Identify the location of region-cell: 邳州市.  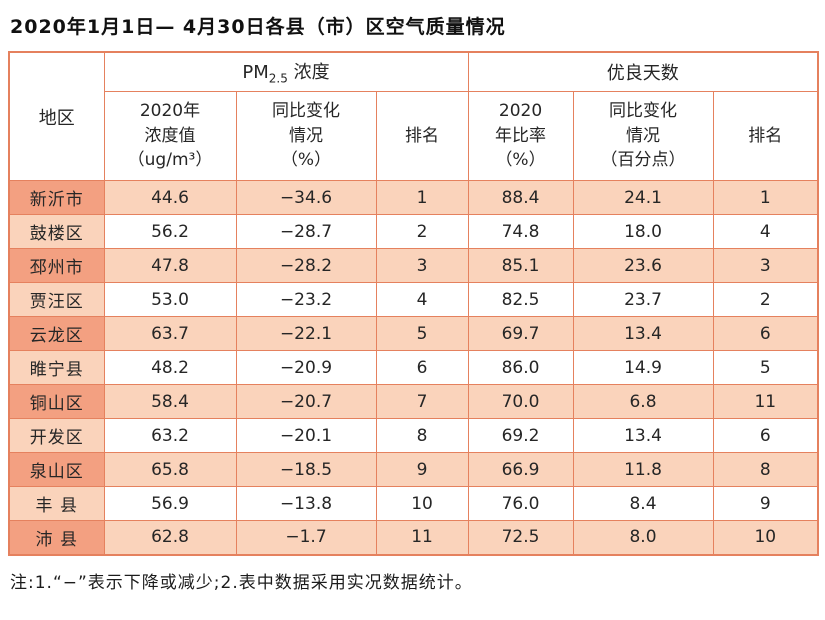
(56, 265).